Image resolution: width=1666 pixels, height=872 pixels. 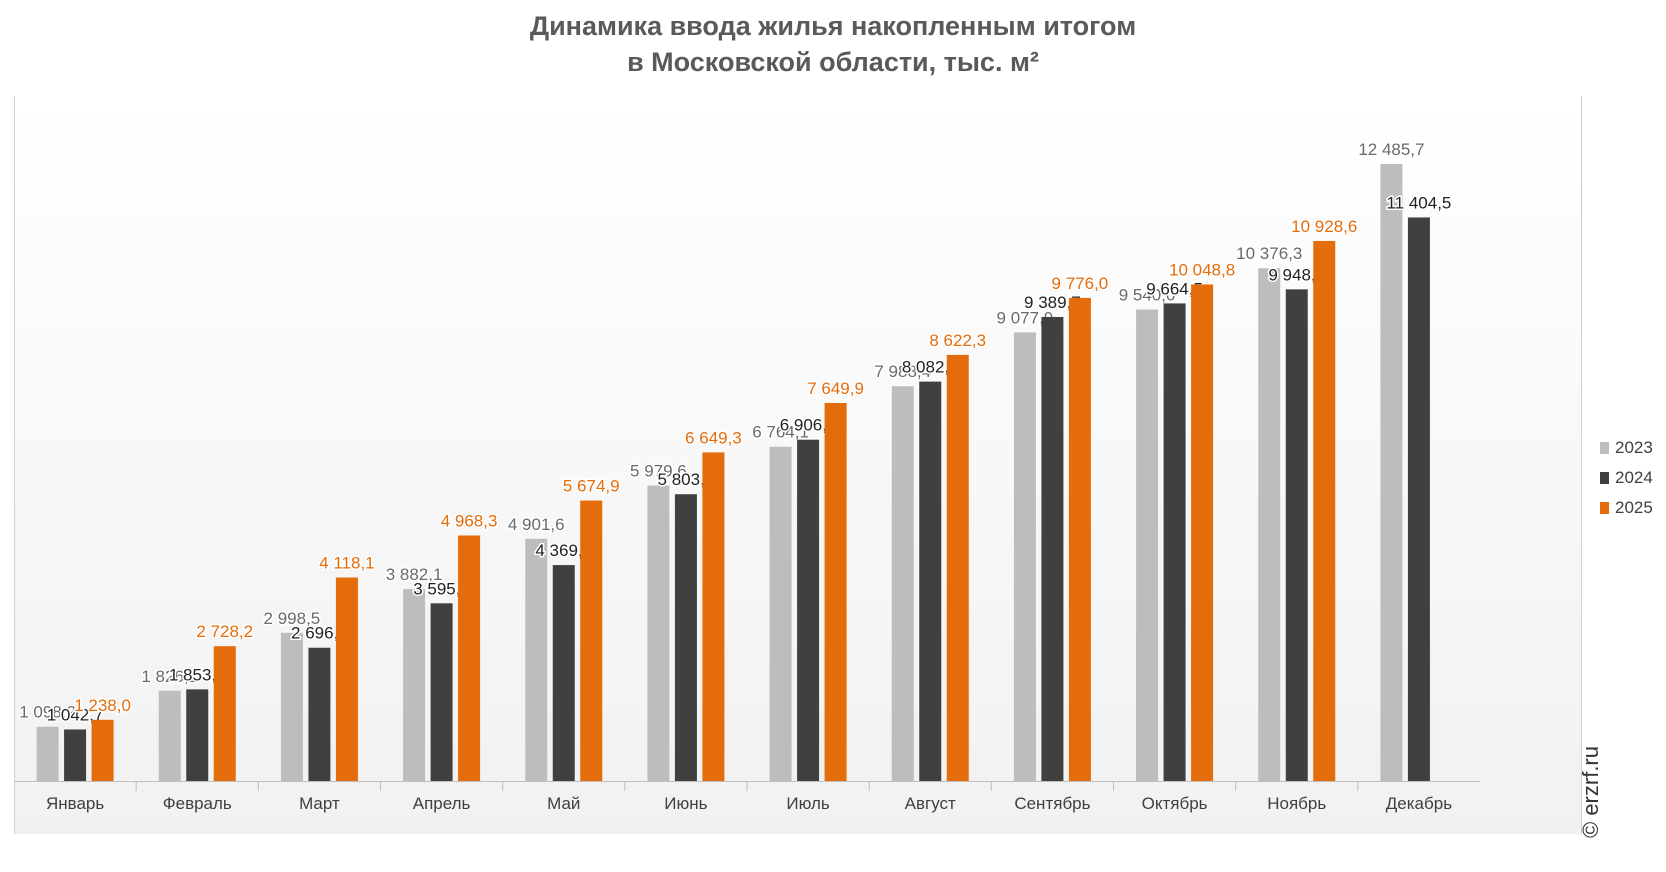 I want to click on copyright-credit: © erzrf.ru, so click(x=1590, y=792).